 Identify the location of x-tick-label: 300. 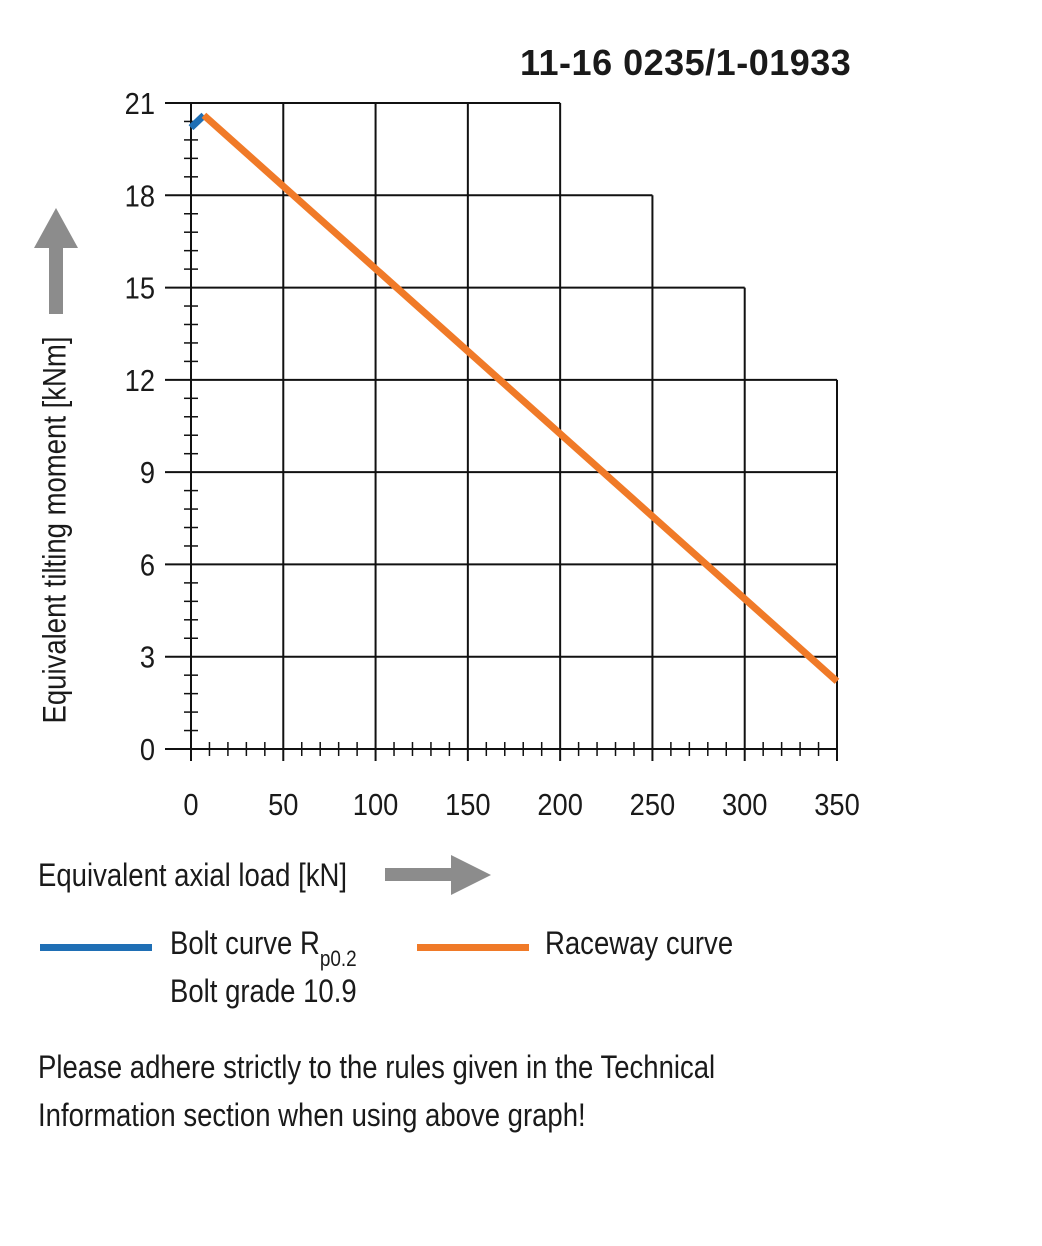
(745, 805).